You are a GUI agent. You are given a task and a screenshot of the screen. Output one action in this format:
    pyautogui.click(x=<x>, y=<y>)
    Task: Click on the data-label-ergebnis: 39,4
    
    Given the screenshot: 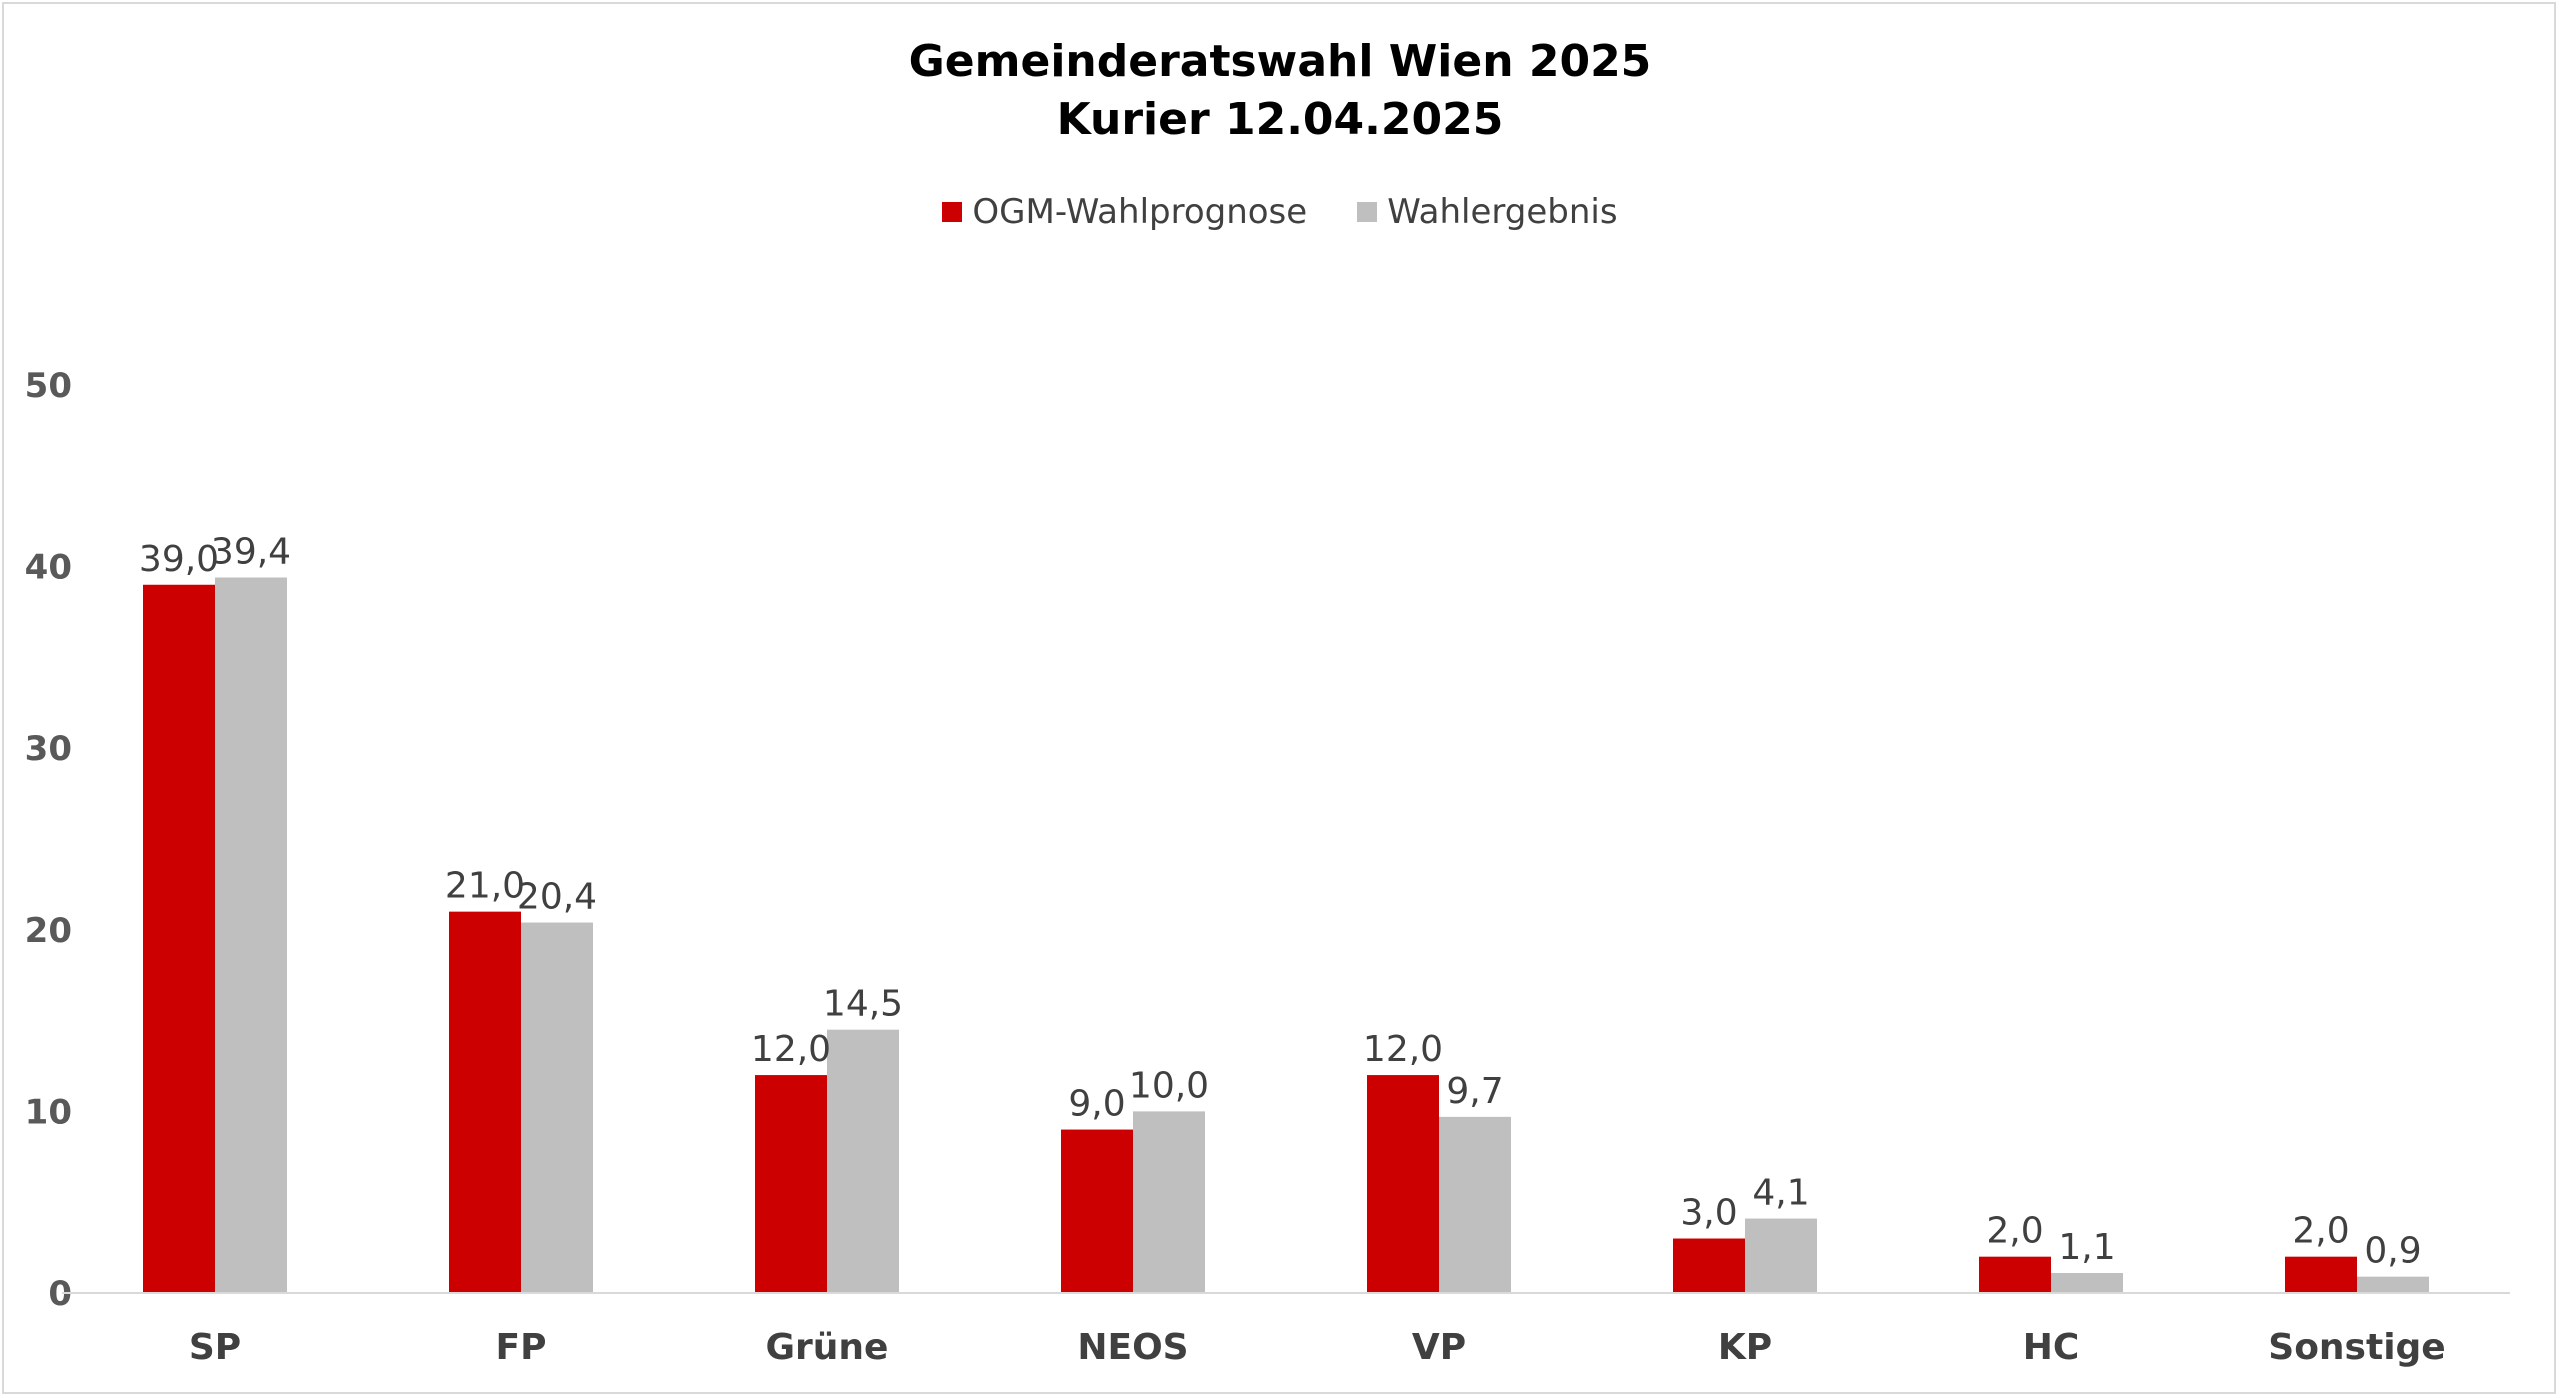 What is the action you would take?
    pyautogui.click(x=251, y=551)
    